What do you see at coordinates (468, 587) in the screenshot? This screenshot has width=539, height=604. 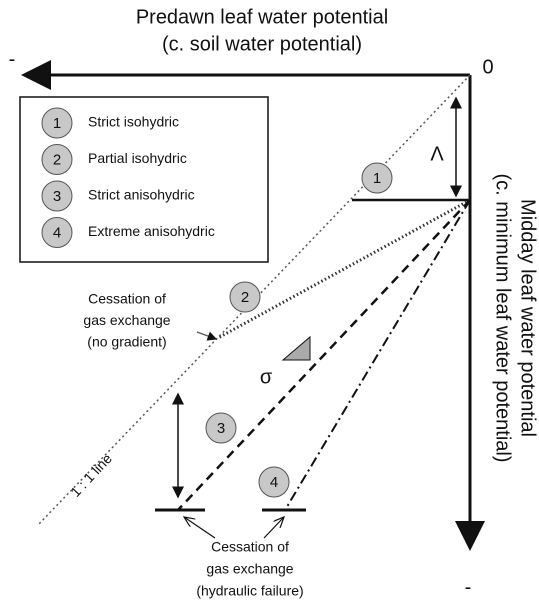 I see `y-minus: -` at bounding box center [468, 587].